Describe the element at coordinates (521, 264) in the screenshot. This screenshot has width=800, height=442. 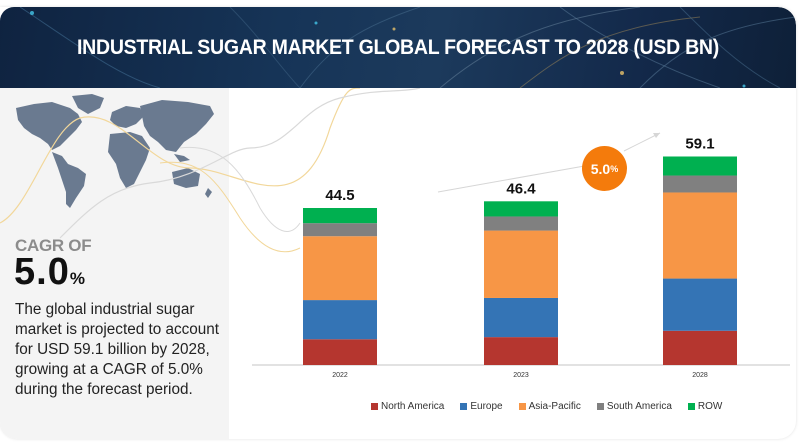
I see `bar-segment-asia-pacific-2023` at that location.